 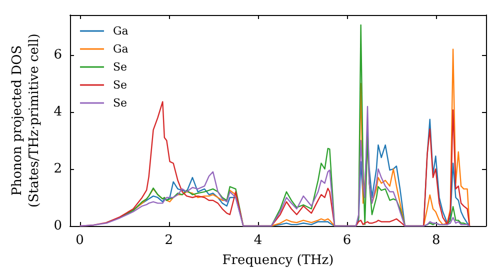 What do you see at coordinates (436, 240) in the screenshot?
I see `x-tick-label: 8` at bounding box center [436, 240].